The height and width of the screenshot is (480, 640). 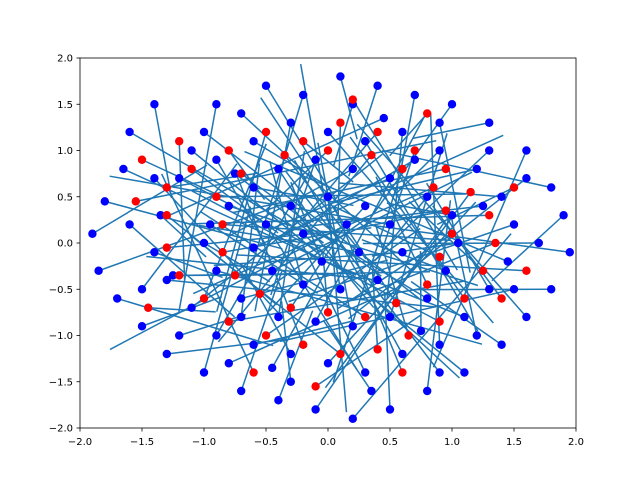 What do you see at coordinates (65, 105) in the screenshot?
I see `y-tick-label: 1.5` at bounding box center [65, 105].